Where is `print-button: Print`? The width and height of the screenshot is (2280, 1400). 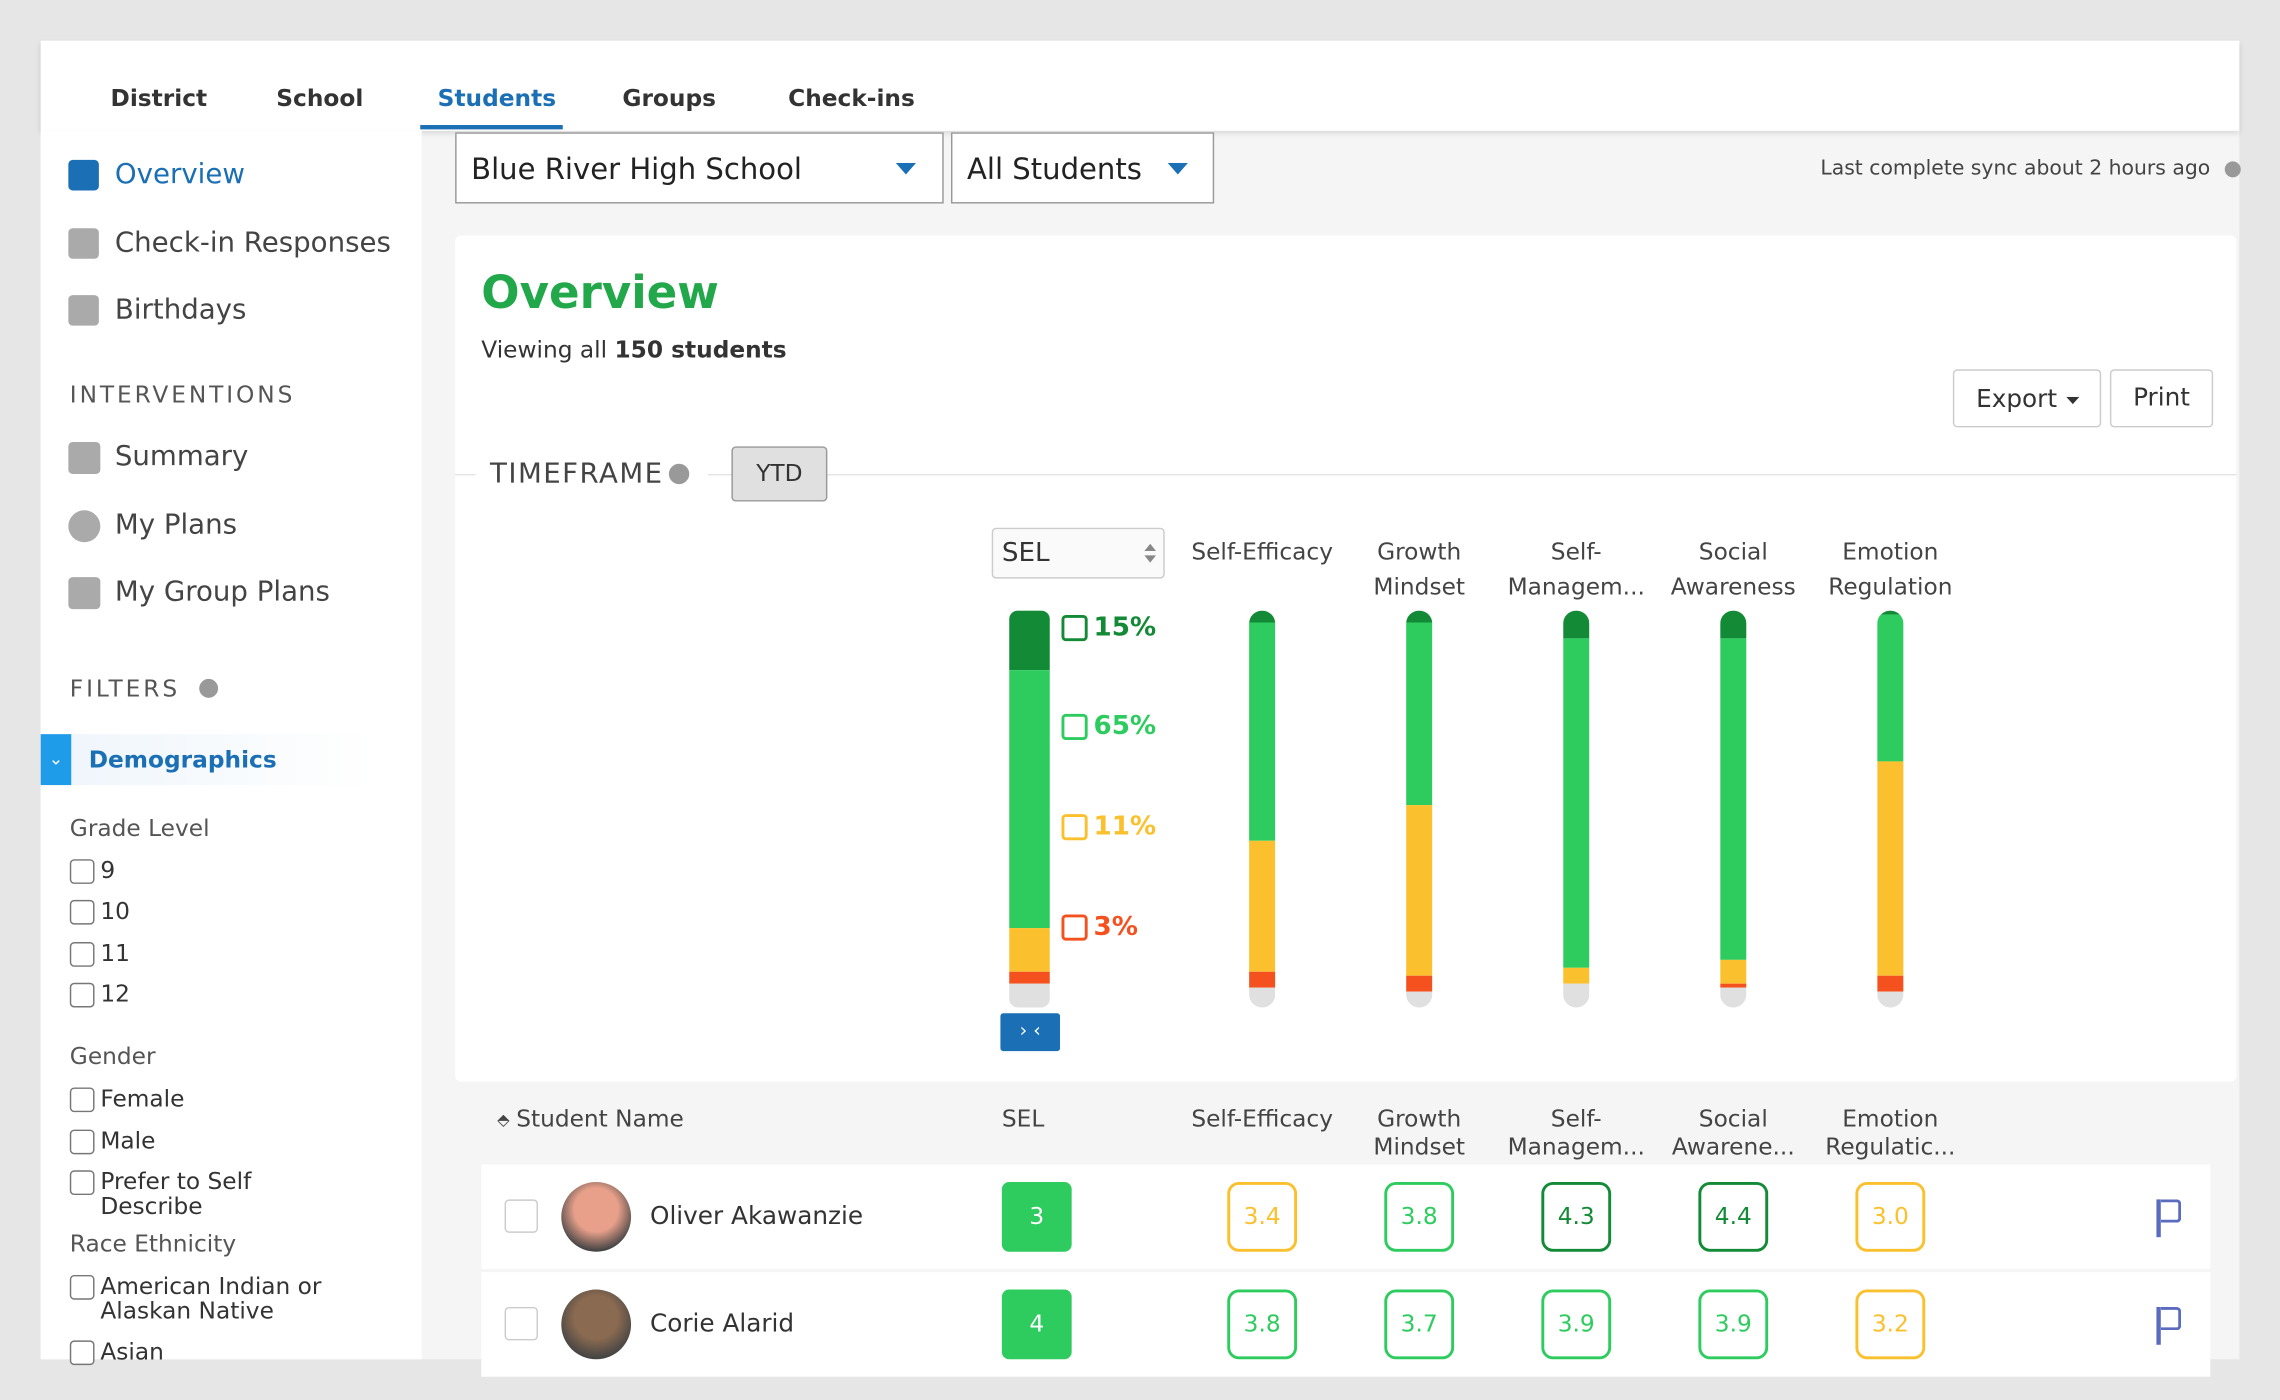 print-button: Print is located at coordinates (2161, 398).